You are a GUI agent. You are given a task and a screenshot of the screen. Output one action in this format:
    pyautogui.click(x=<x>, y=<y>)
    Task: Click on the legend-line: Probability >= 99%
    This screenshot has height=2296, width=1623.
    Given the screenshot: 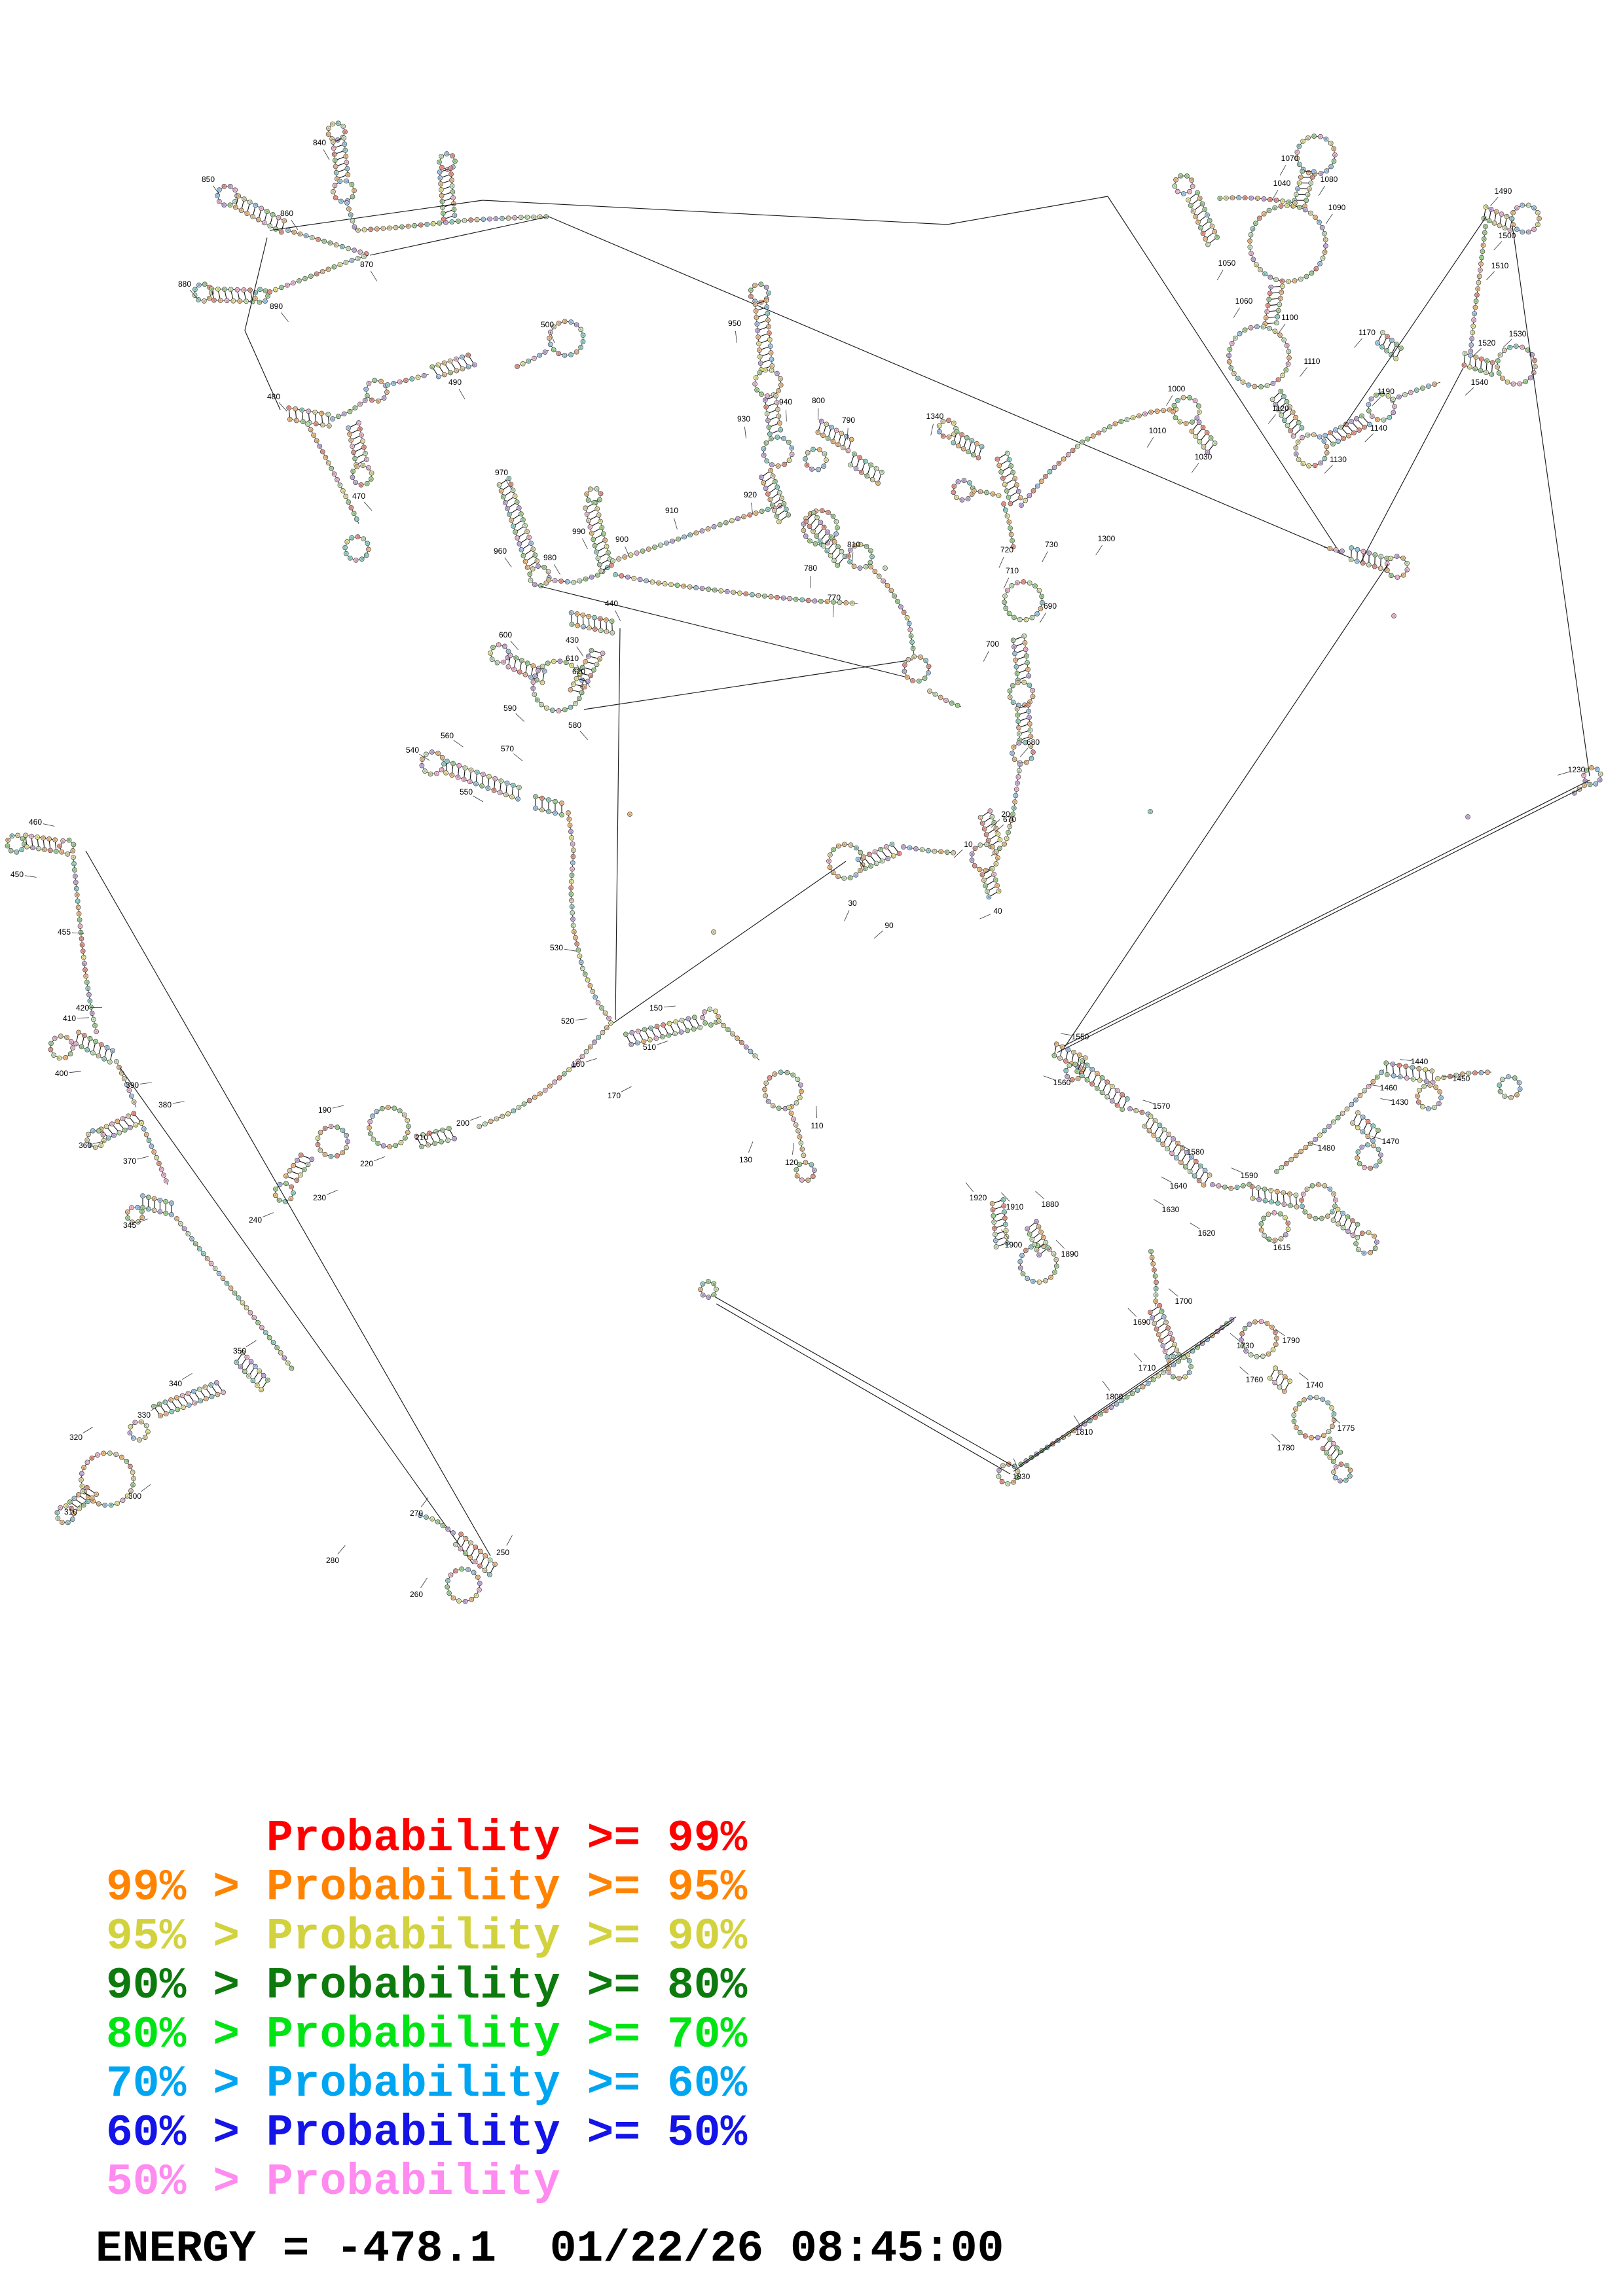 What is the action you would take?
    pyautogui.click(x=427, y=1838)
    